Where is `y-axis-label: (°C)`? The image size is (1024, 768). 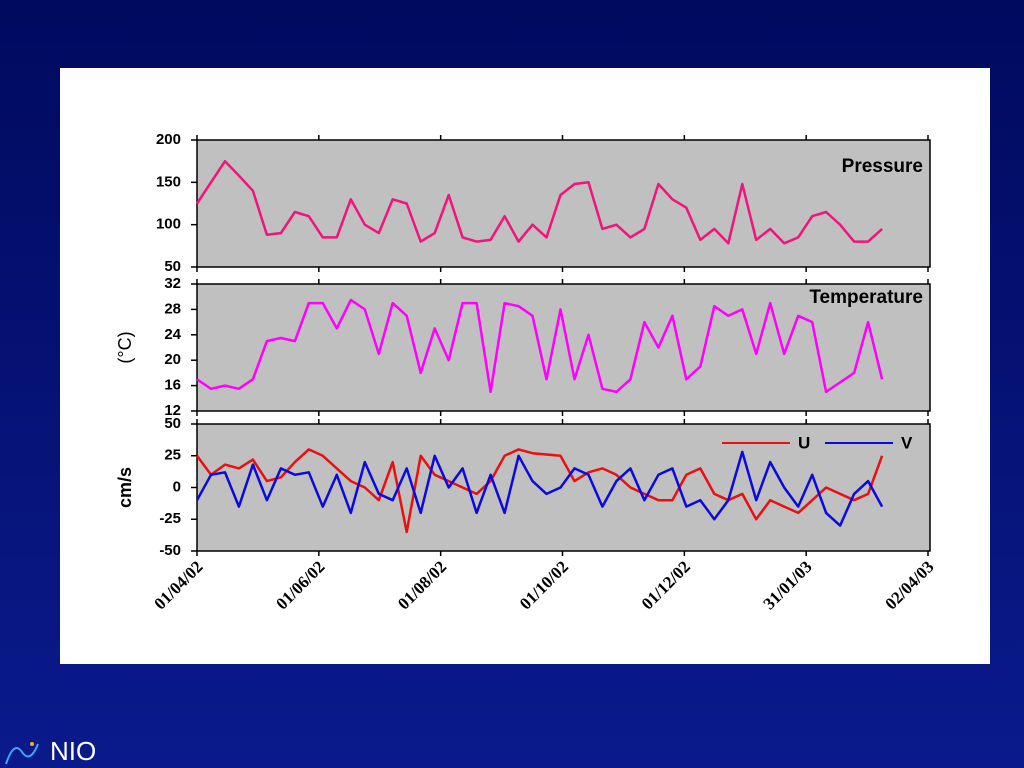 y-axis-label: (°C) is located at coordinates (125, 347).